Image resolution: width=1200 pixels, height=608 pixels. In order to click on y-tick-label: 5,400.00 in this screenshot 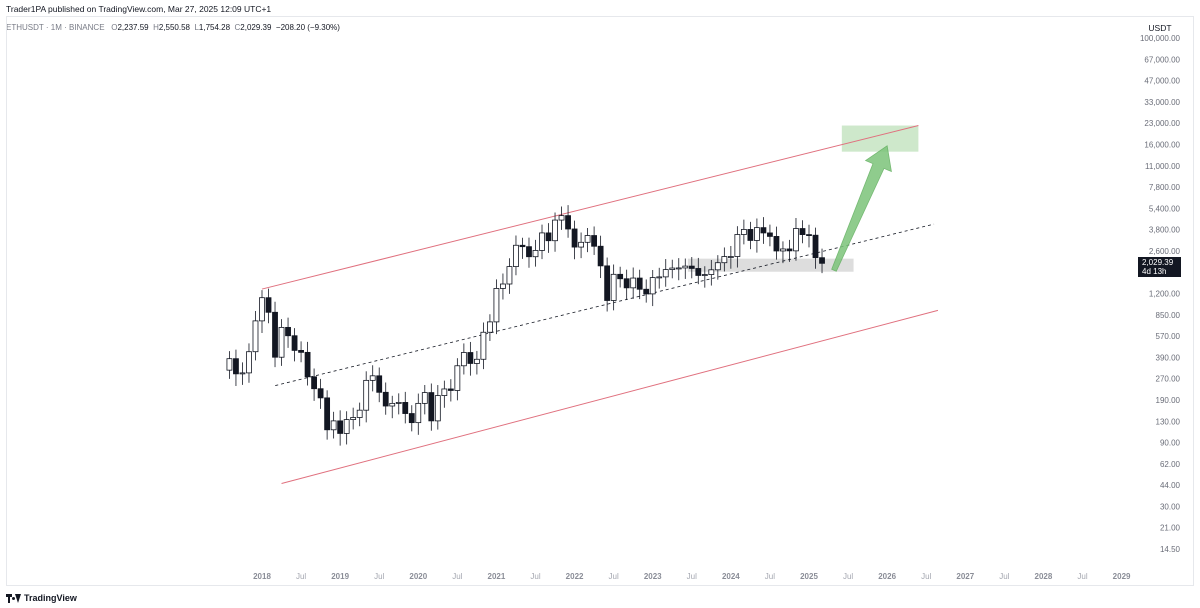, I will do `click(1165, 208)`.